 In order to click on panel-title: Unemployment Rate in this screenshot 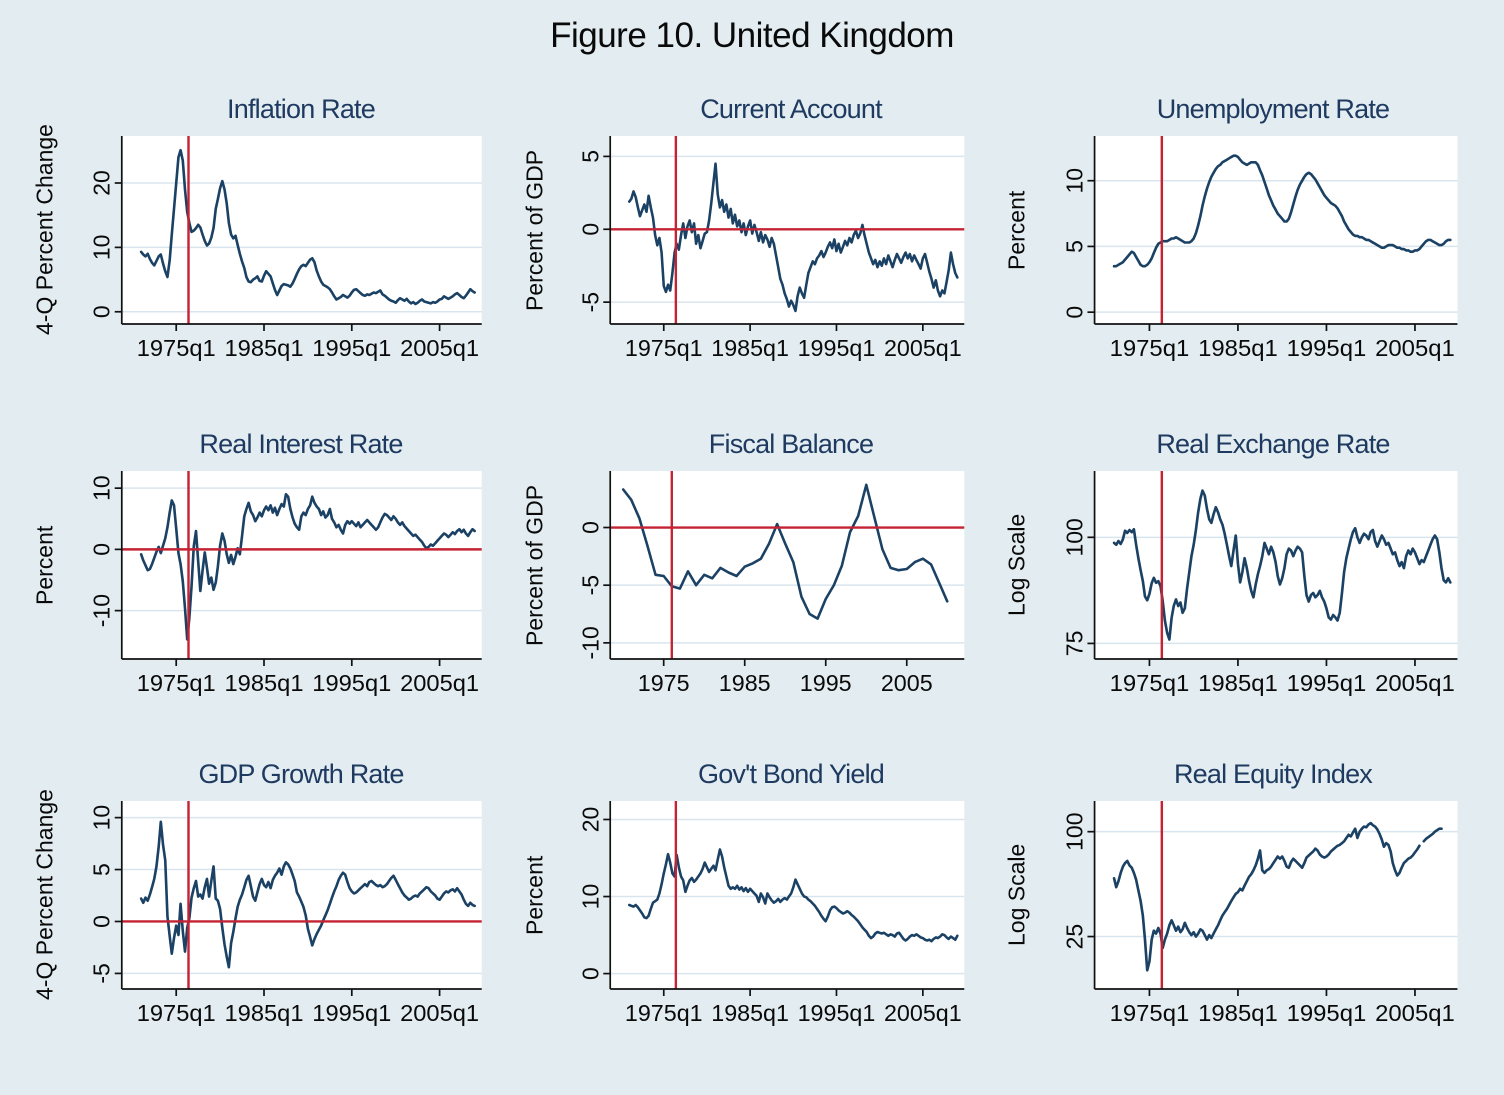, I will do `click(1273, 109)`.